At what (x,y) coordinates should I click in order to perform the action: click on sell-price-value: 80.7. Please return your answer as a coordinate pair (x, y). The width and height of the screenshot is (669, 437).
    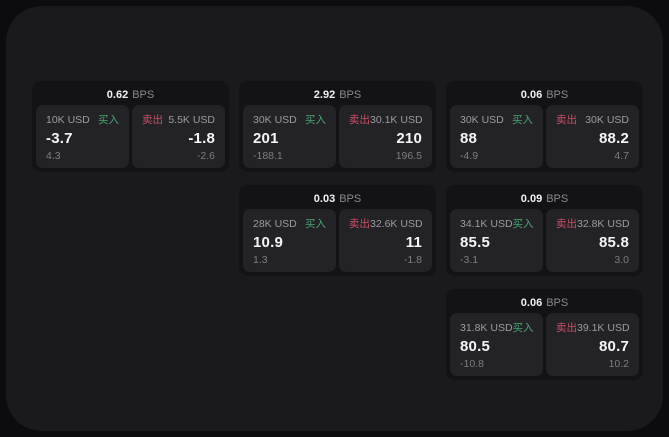
    Looking at the image, I should click on (614, 346).